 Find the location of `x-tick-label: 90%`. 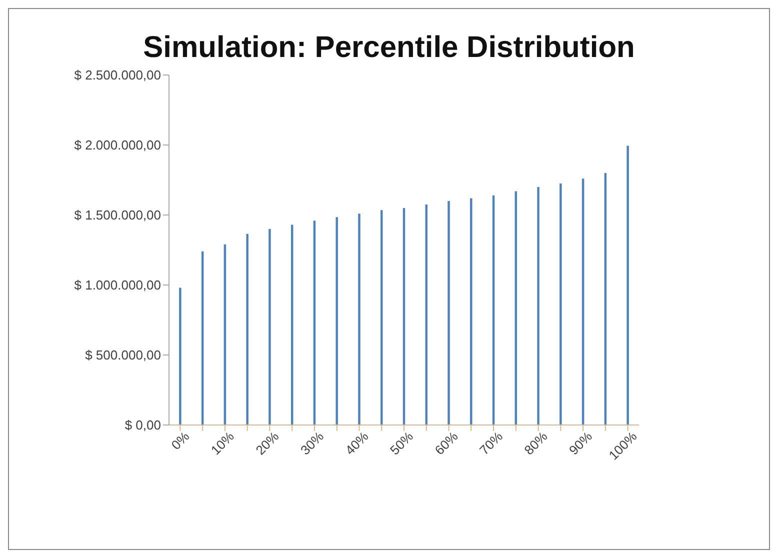

x-tick-label: 90% is located at coordinates (581, 443).